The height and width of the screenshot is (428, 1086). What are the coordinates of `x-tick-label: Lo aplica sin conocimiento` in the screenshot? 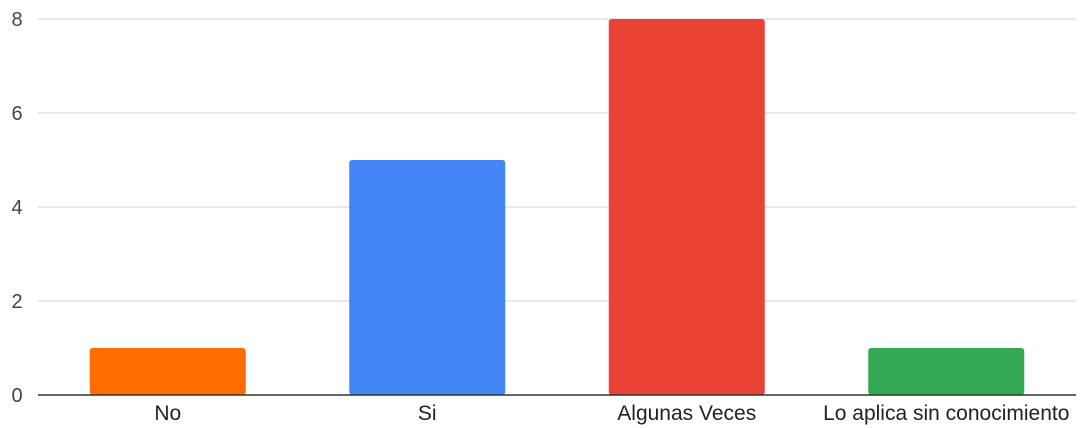 It's located at (946, 413).